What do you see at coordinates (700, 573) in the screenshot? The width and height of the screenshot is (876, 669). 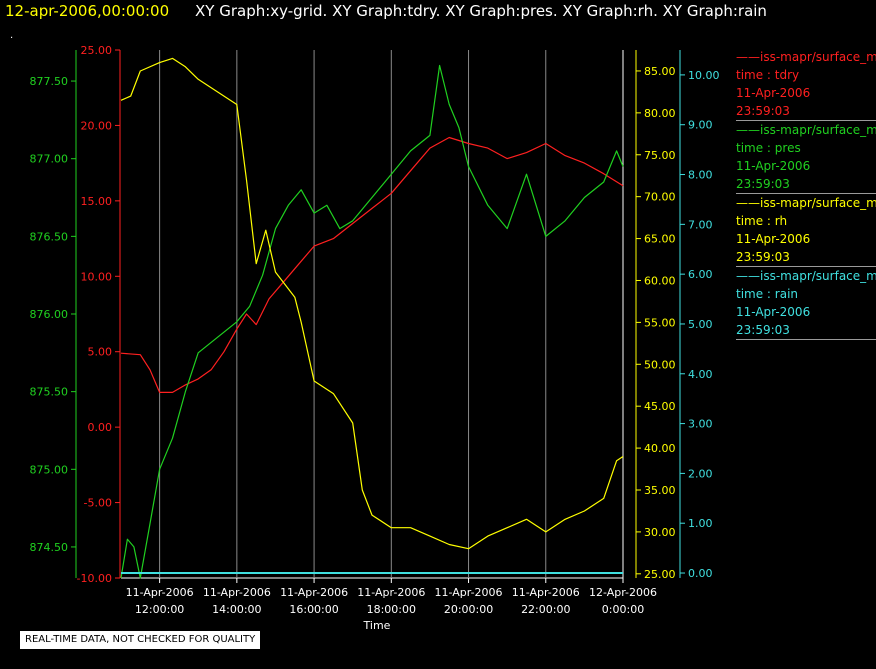 I see `rain-axis-tick-label: 0.00` at bounding box center [700, 573].